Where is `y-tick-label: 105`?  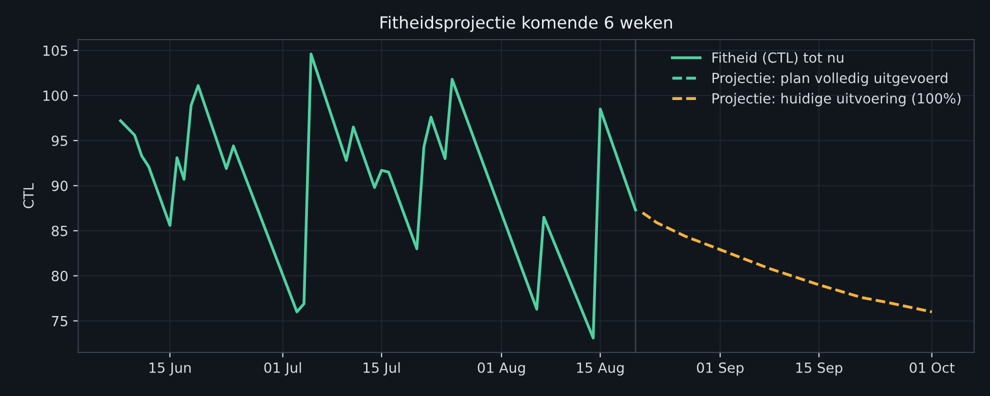 y-tick-label: 105 is located at coordinates (56, 50).